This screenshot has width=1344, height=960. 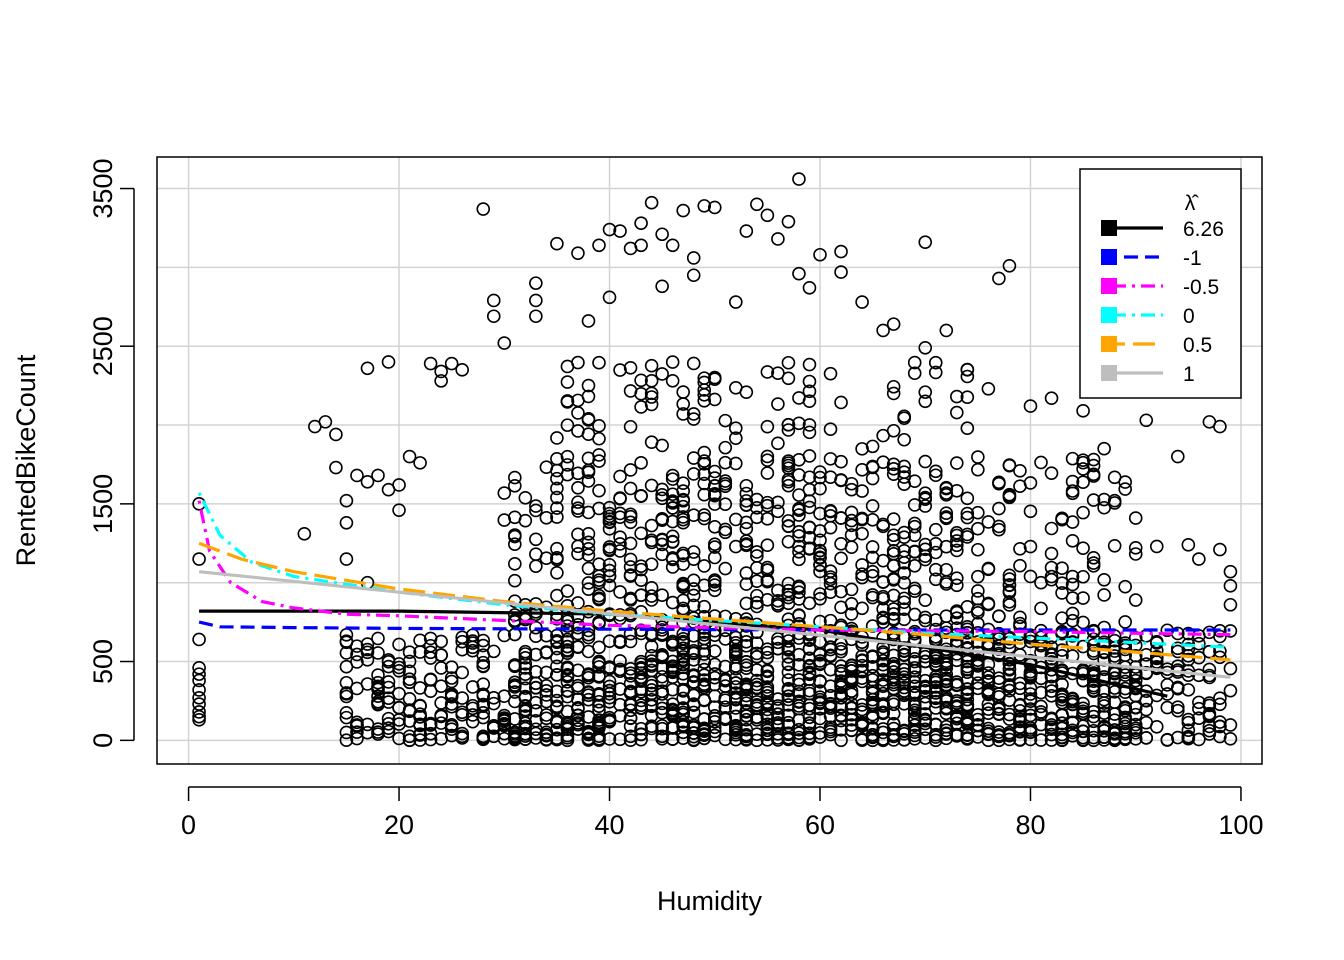 What do you see at coordinates (103, 661) in the screenshot?
I see `y-tick-label: 500` at bounding box center [103, 661].